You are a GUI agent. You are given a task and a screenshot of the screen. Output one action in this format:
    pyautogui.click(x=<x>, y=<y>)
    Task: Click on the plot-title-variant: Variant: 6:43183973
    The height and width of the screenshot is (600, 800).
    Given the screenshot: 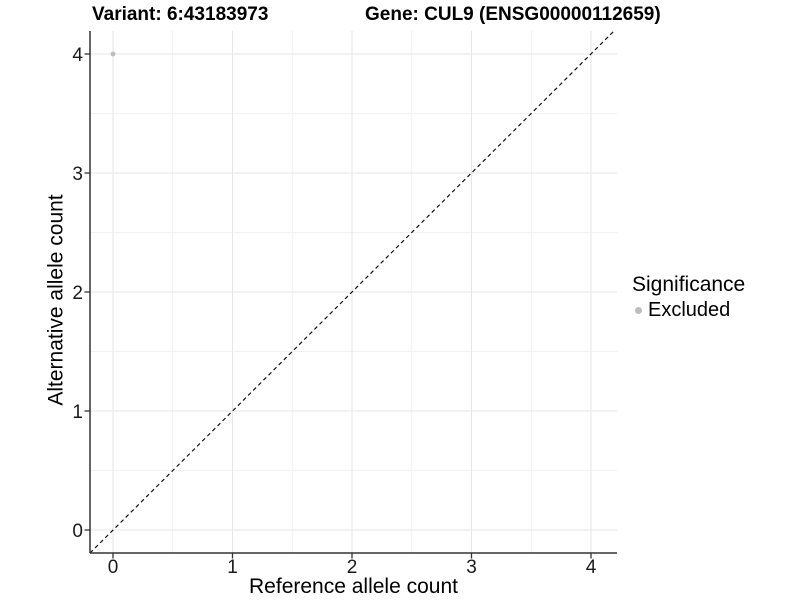 What is the action you would take?
    pyautogui.click(x=180, y=14)
    